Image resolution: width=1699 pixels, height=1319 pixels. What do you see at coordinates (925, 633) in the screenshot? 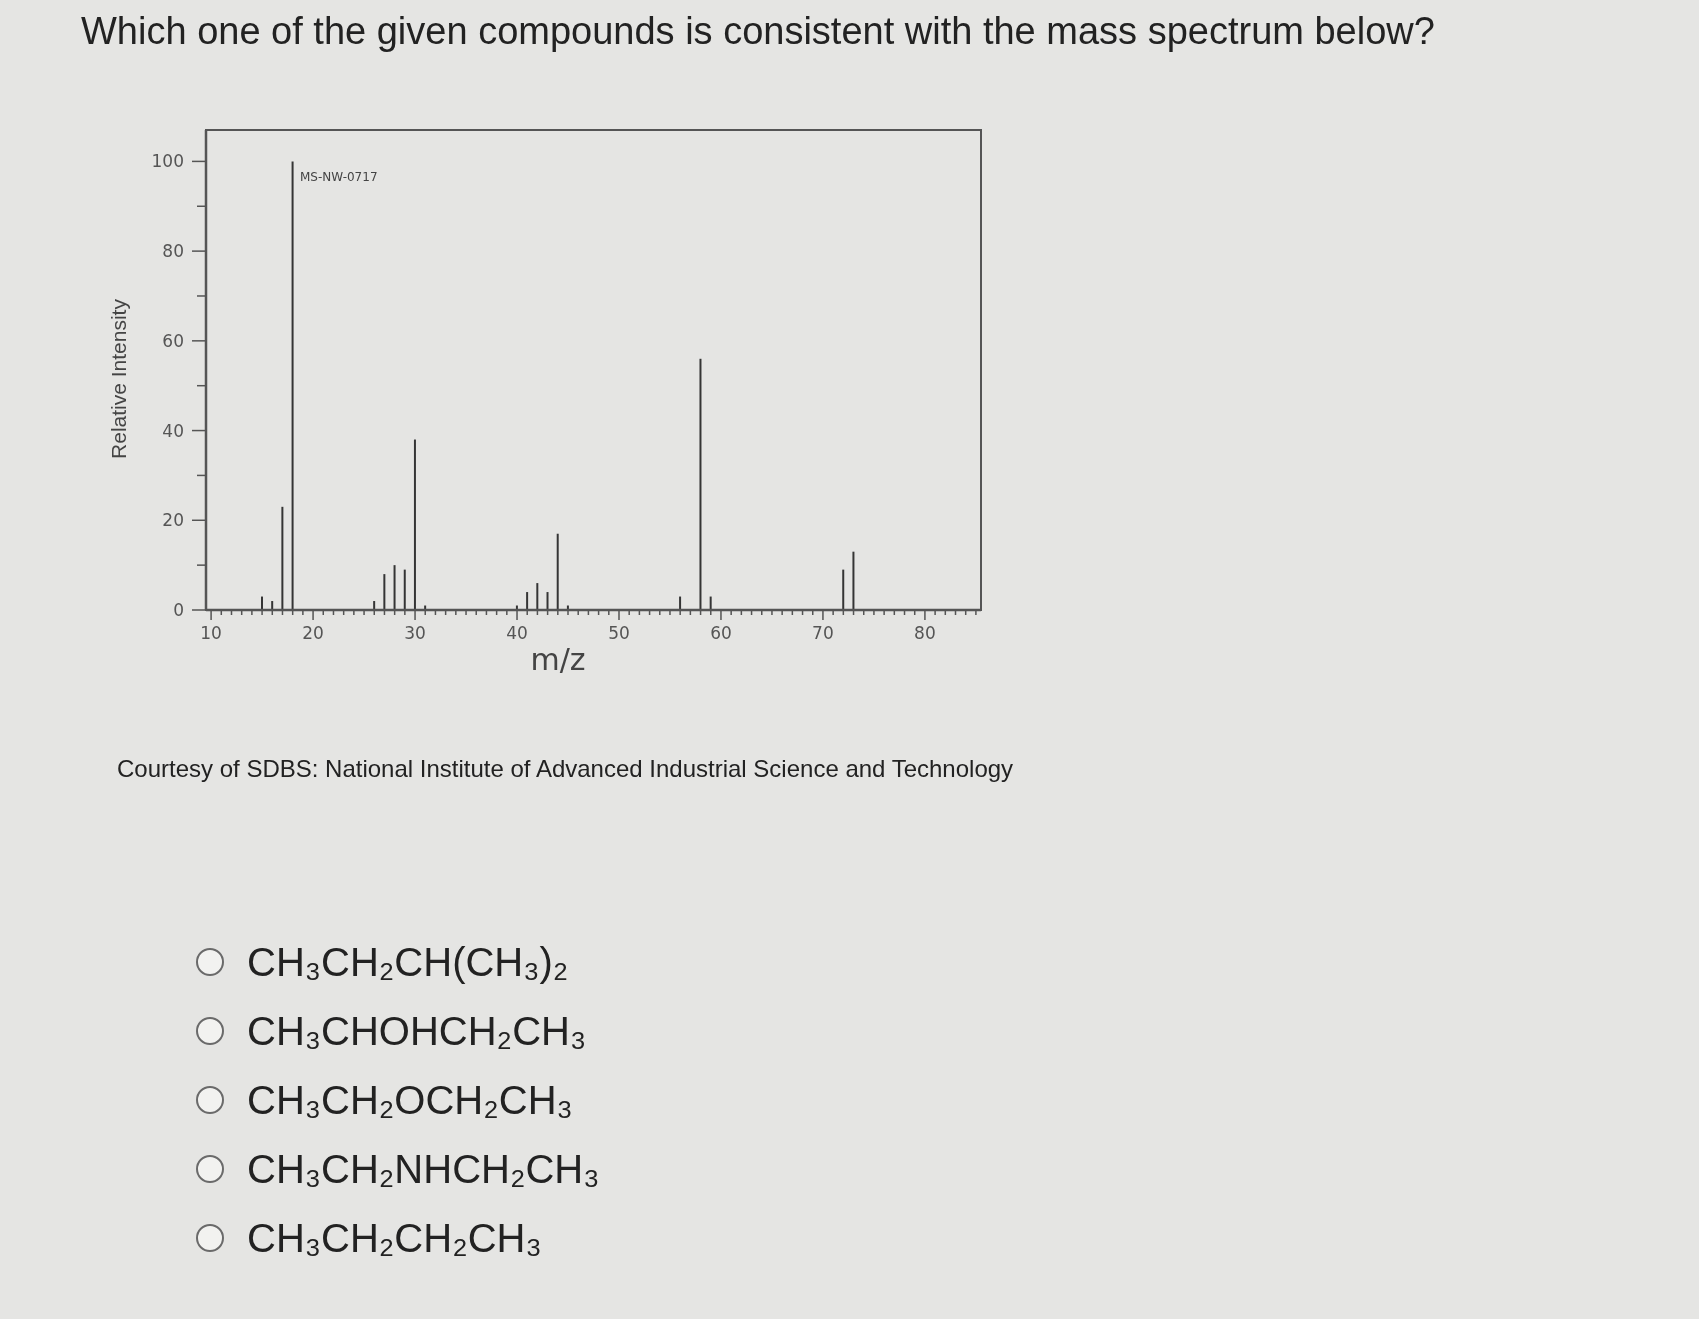
I see `x-tick-label: 80` at bounding box center [925, 633].